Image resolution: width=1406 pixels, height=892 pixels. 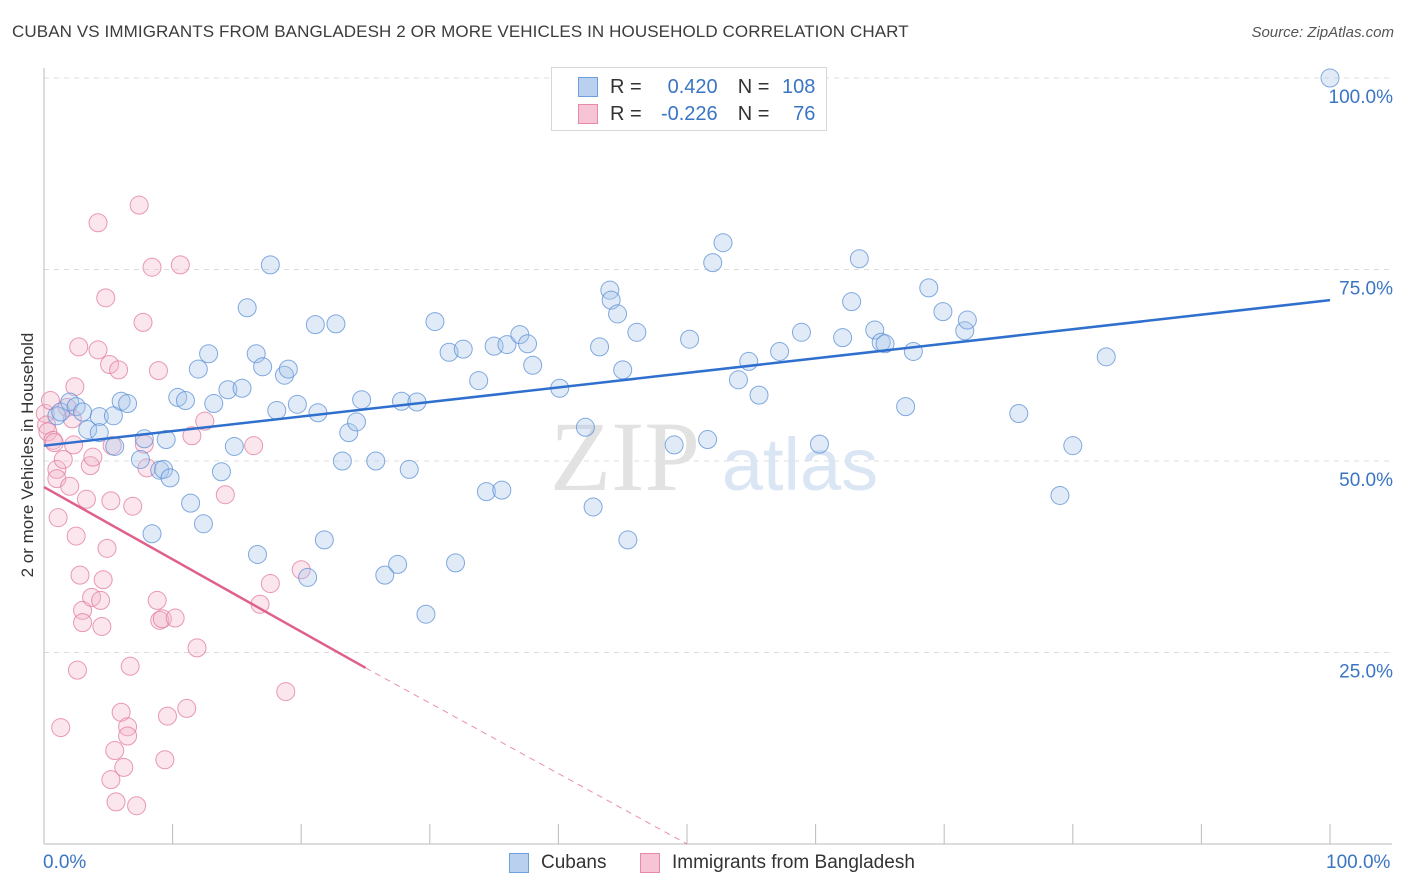 I want to click on correlation-legend: R = 0.420 N = 108 R = -0.226 N = 76, so click(x=689, y=99).